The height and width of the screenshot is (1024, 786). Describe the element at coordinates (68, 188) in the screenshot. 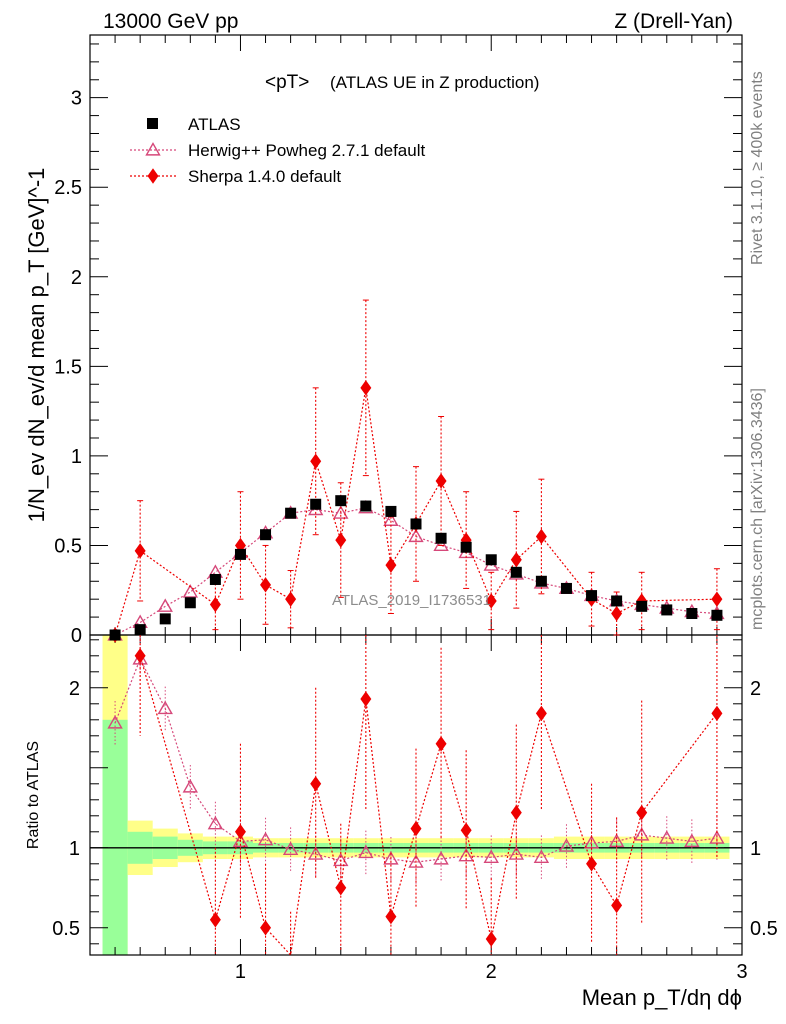

I see `main-y-tick-label: 2.5` at that location.